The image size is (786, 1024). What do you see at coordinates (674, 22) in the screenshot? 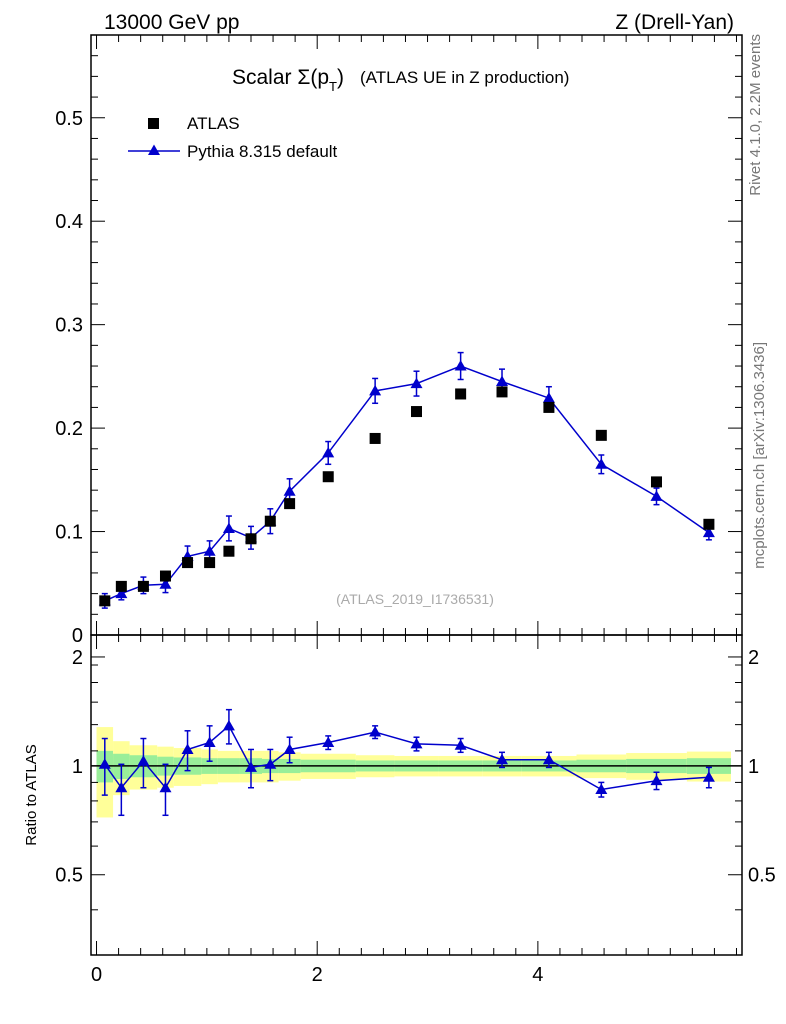
I see `header-right: Z (Drell-Yan)` at bounding box center [674, 22].